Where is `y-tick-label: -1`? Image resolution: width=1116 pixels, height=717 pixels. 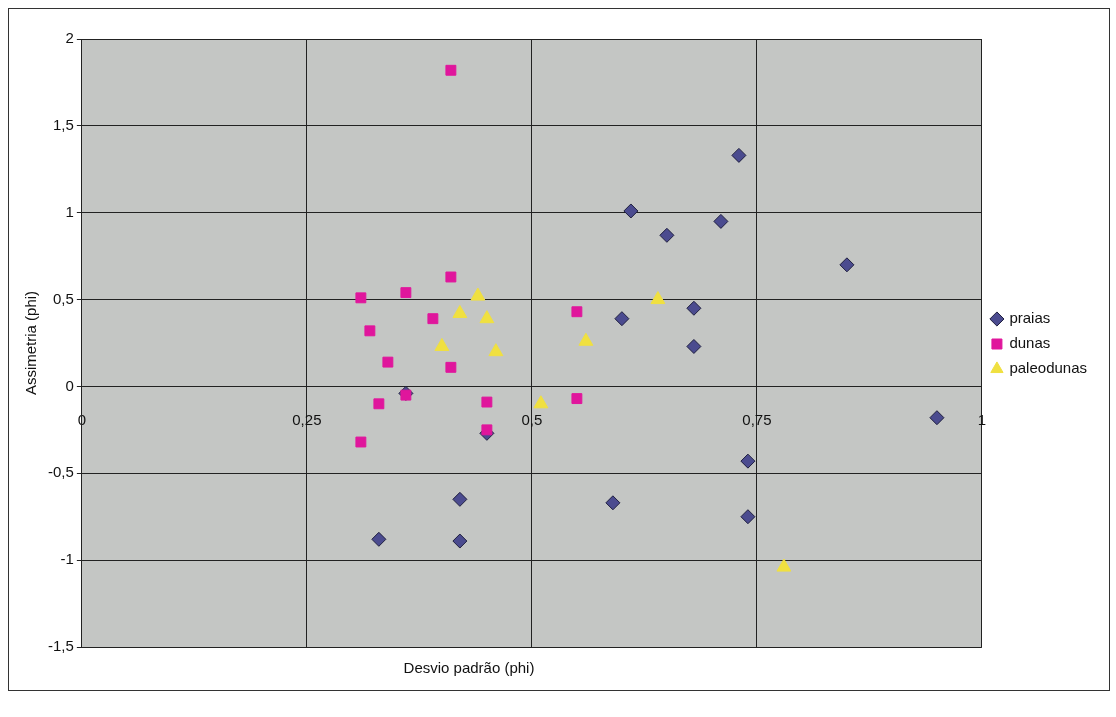
y-tick-label: -1 is located at coordinates (67, 559).